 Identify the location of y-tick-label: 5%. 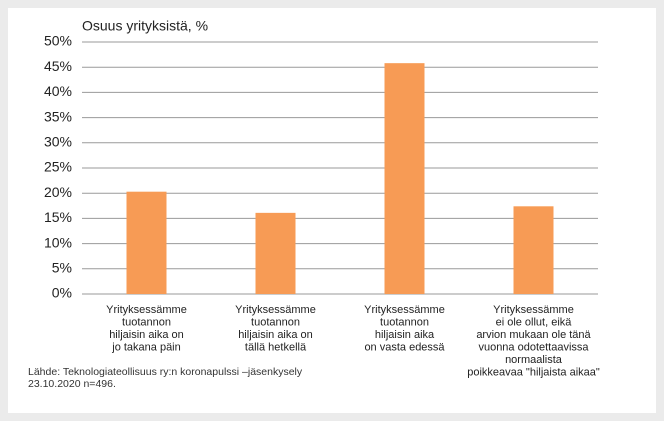
(62, 268).